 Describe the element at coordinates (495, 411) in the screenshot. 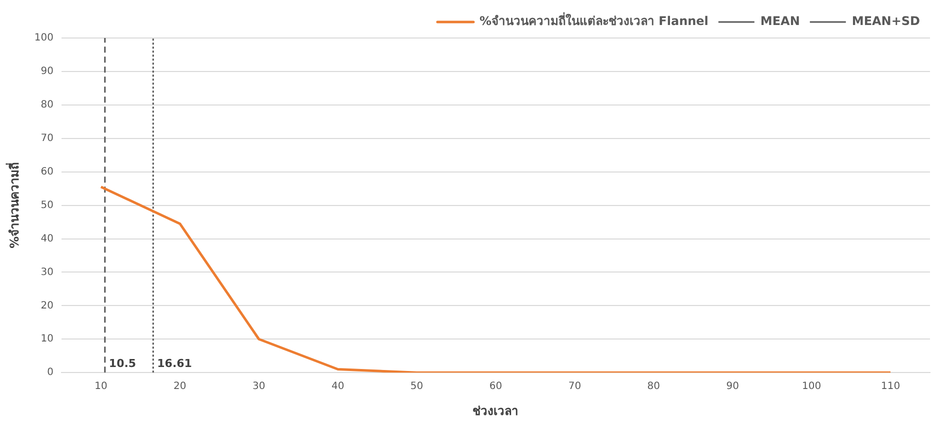

I see `x-axis-title: ช่วงเวลา` at that location.